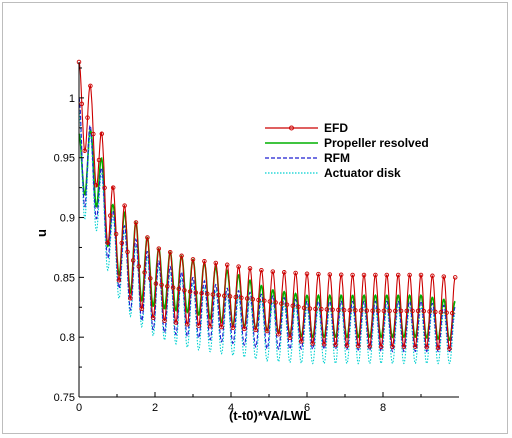 The image size is (512, 438). Describe the element at coordinates (67, 338) in the screenshot. I see `y-tick-label: 0.8` at that location.